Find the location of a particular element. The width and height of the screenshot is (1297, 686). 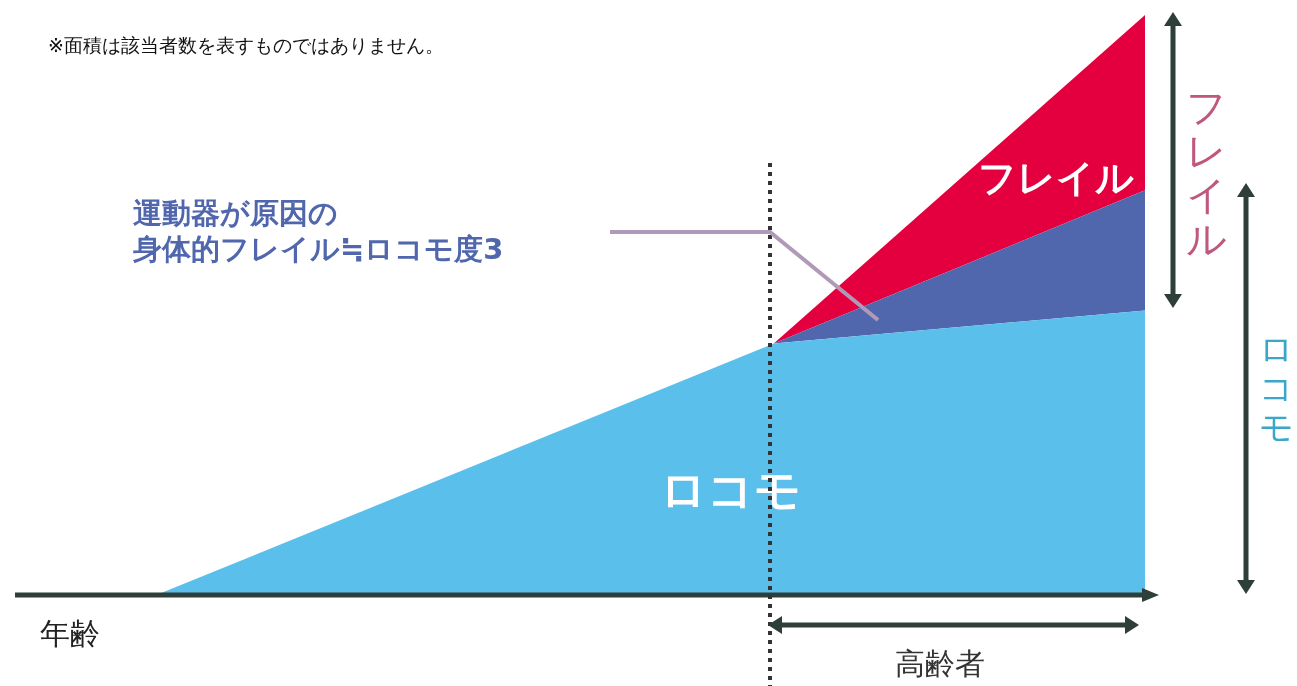

text: 運動器が原因の身体的フレイル≒ロコモ度3 is located at coordinates (318, 231).